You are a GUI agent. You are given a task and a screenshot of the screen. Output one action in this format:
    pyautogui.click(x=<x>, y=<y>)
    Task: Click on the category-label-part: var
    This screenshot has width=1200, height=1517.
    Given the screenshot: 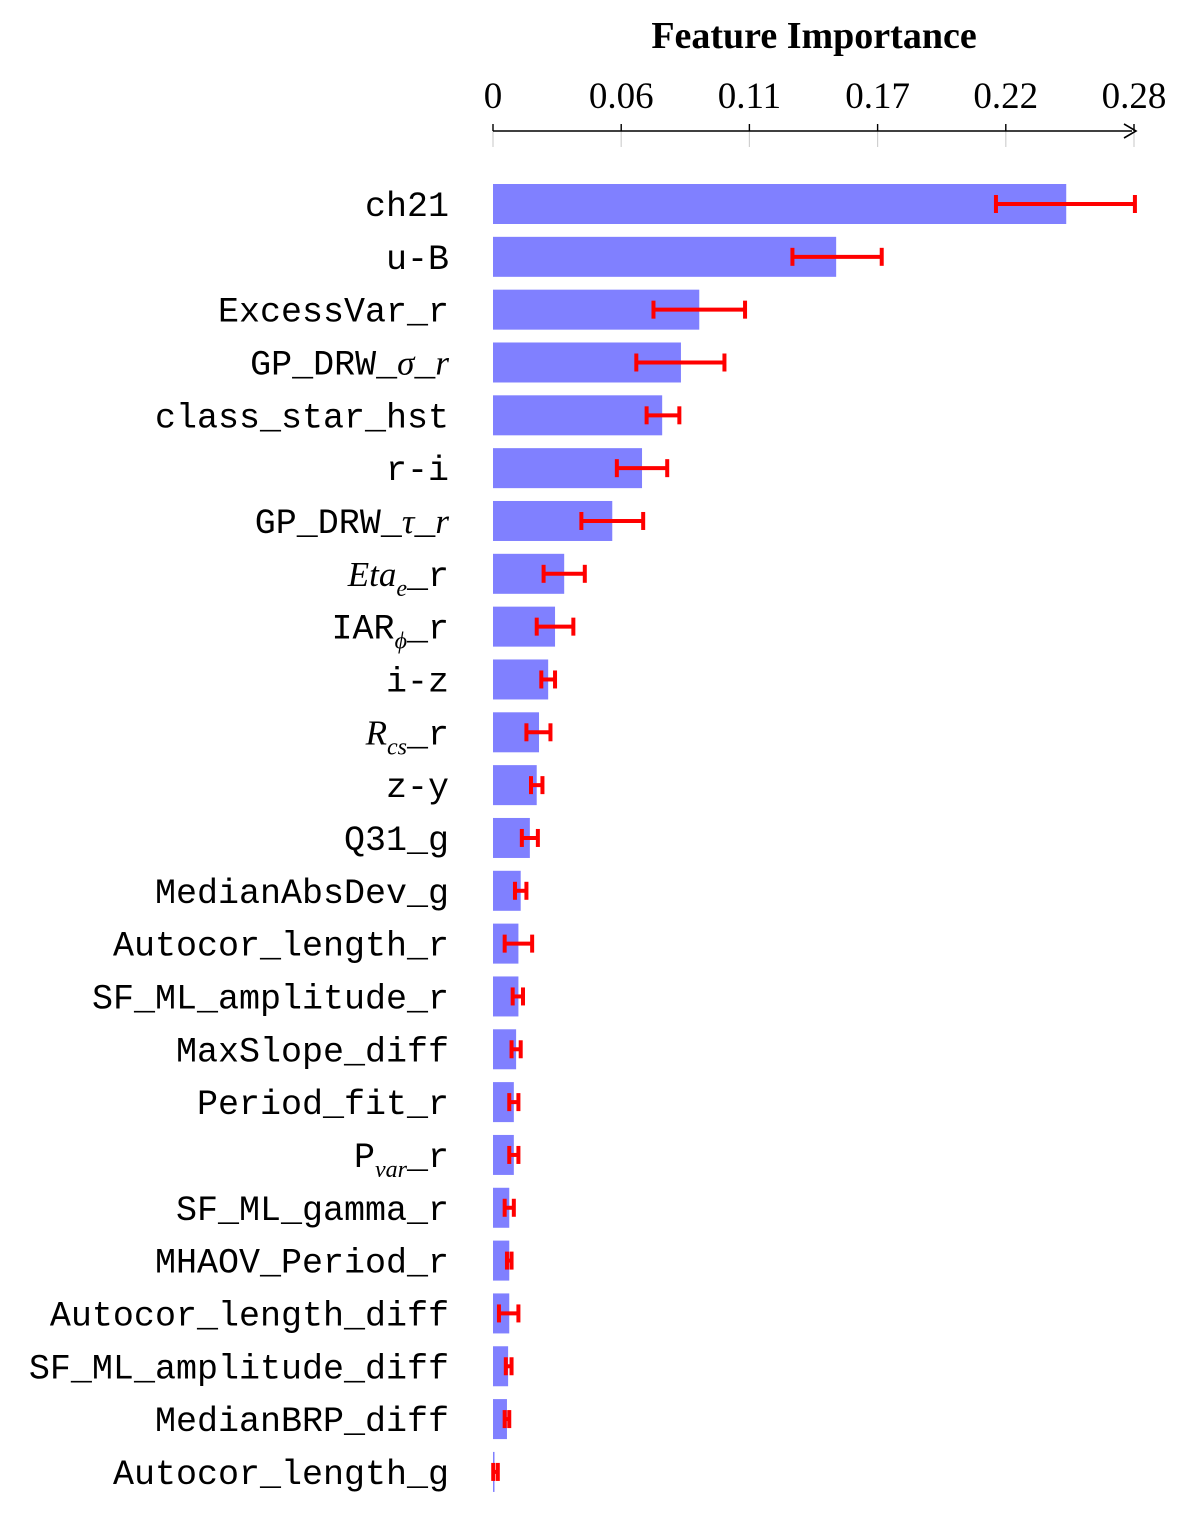 What is the action you would take?
    pyautogui.click(x=391, y=1170)
    